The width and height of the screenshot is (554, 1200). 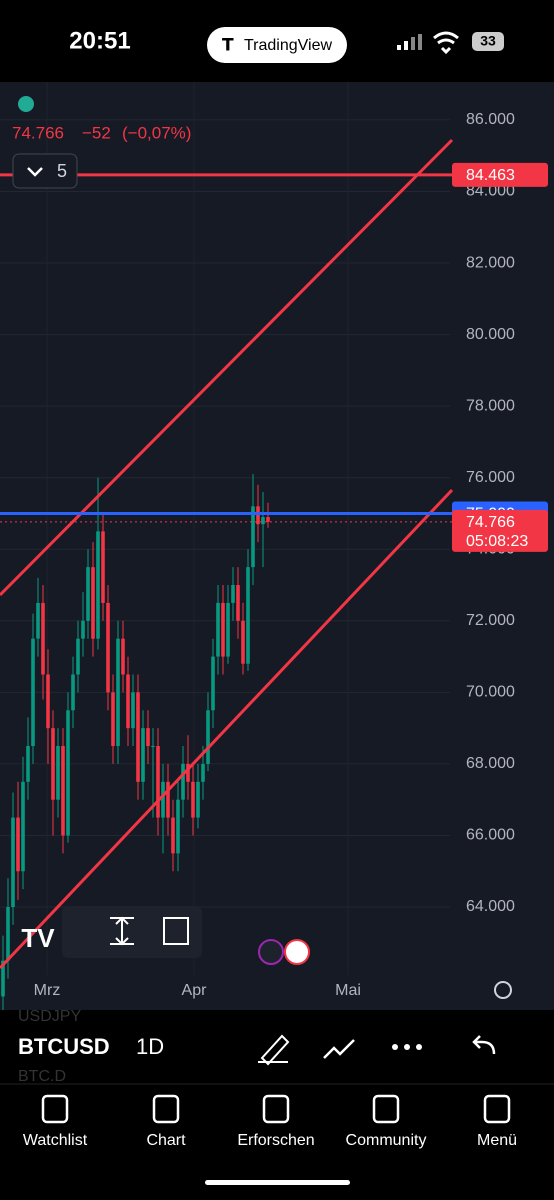 I want to click on app-pill, so click(x=277, y=45).